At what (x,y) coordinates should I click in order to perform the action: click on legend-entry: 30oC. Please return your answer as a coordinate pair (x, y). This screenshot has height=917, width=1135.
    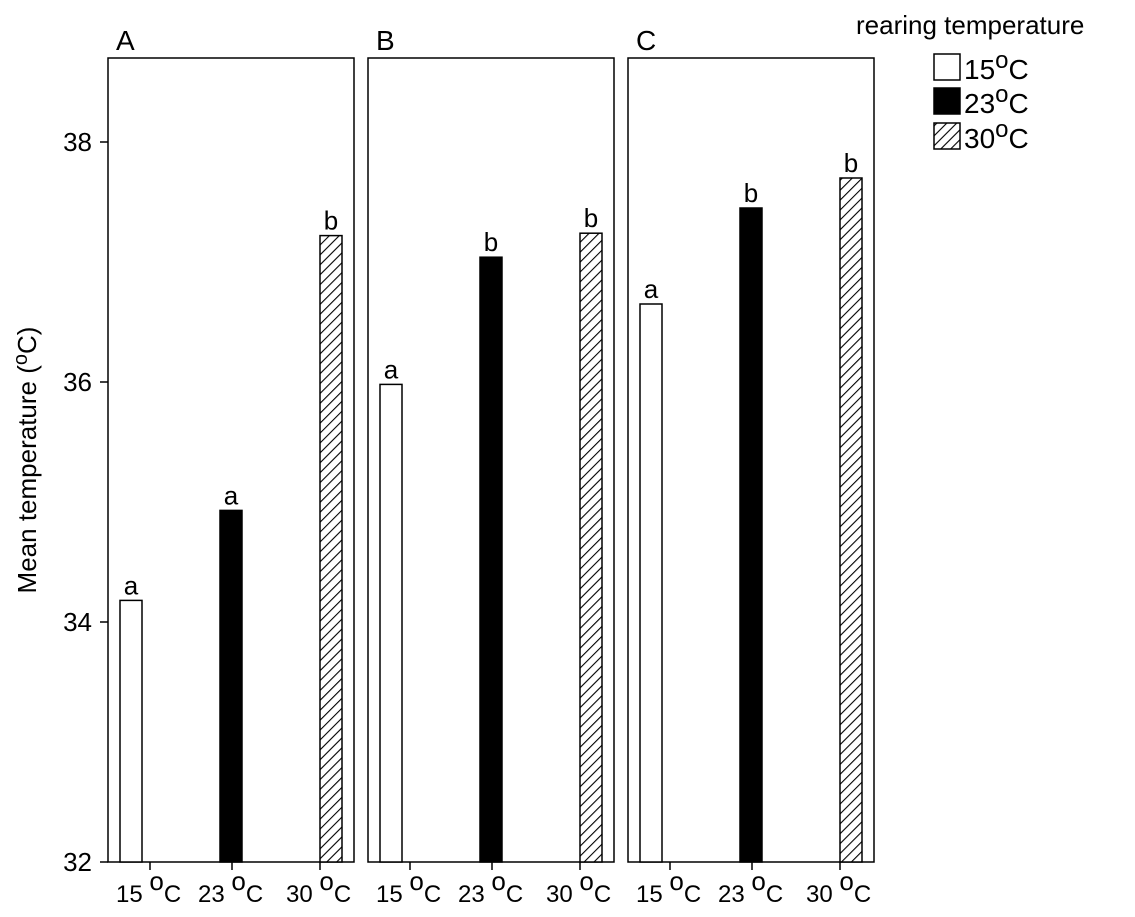
    Looking at the image, I should click on (996, 135).